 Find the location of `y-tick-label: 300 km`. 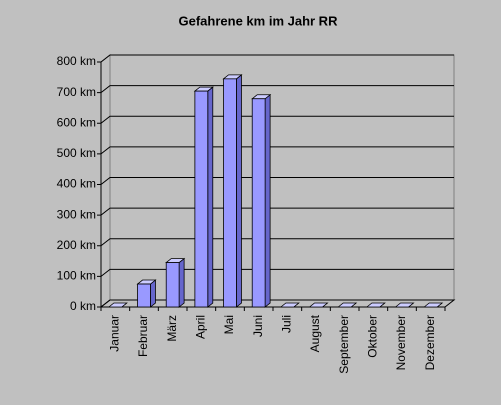

y-tick-label: 300 km is located at coordinates (76, 214).